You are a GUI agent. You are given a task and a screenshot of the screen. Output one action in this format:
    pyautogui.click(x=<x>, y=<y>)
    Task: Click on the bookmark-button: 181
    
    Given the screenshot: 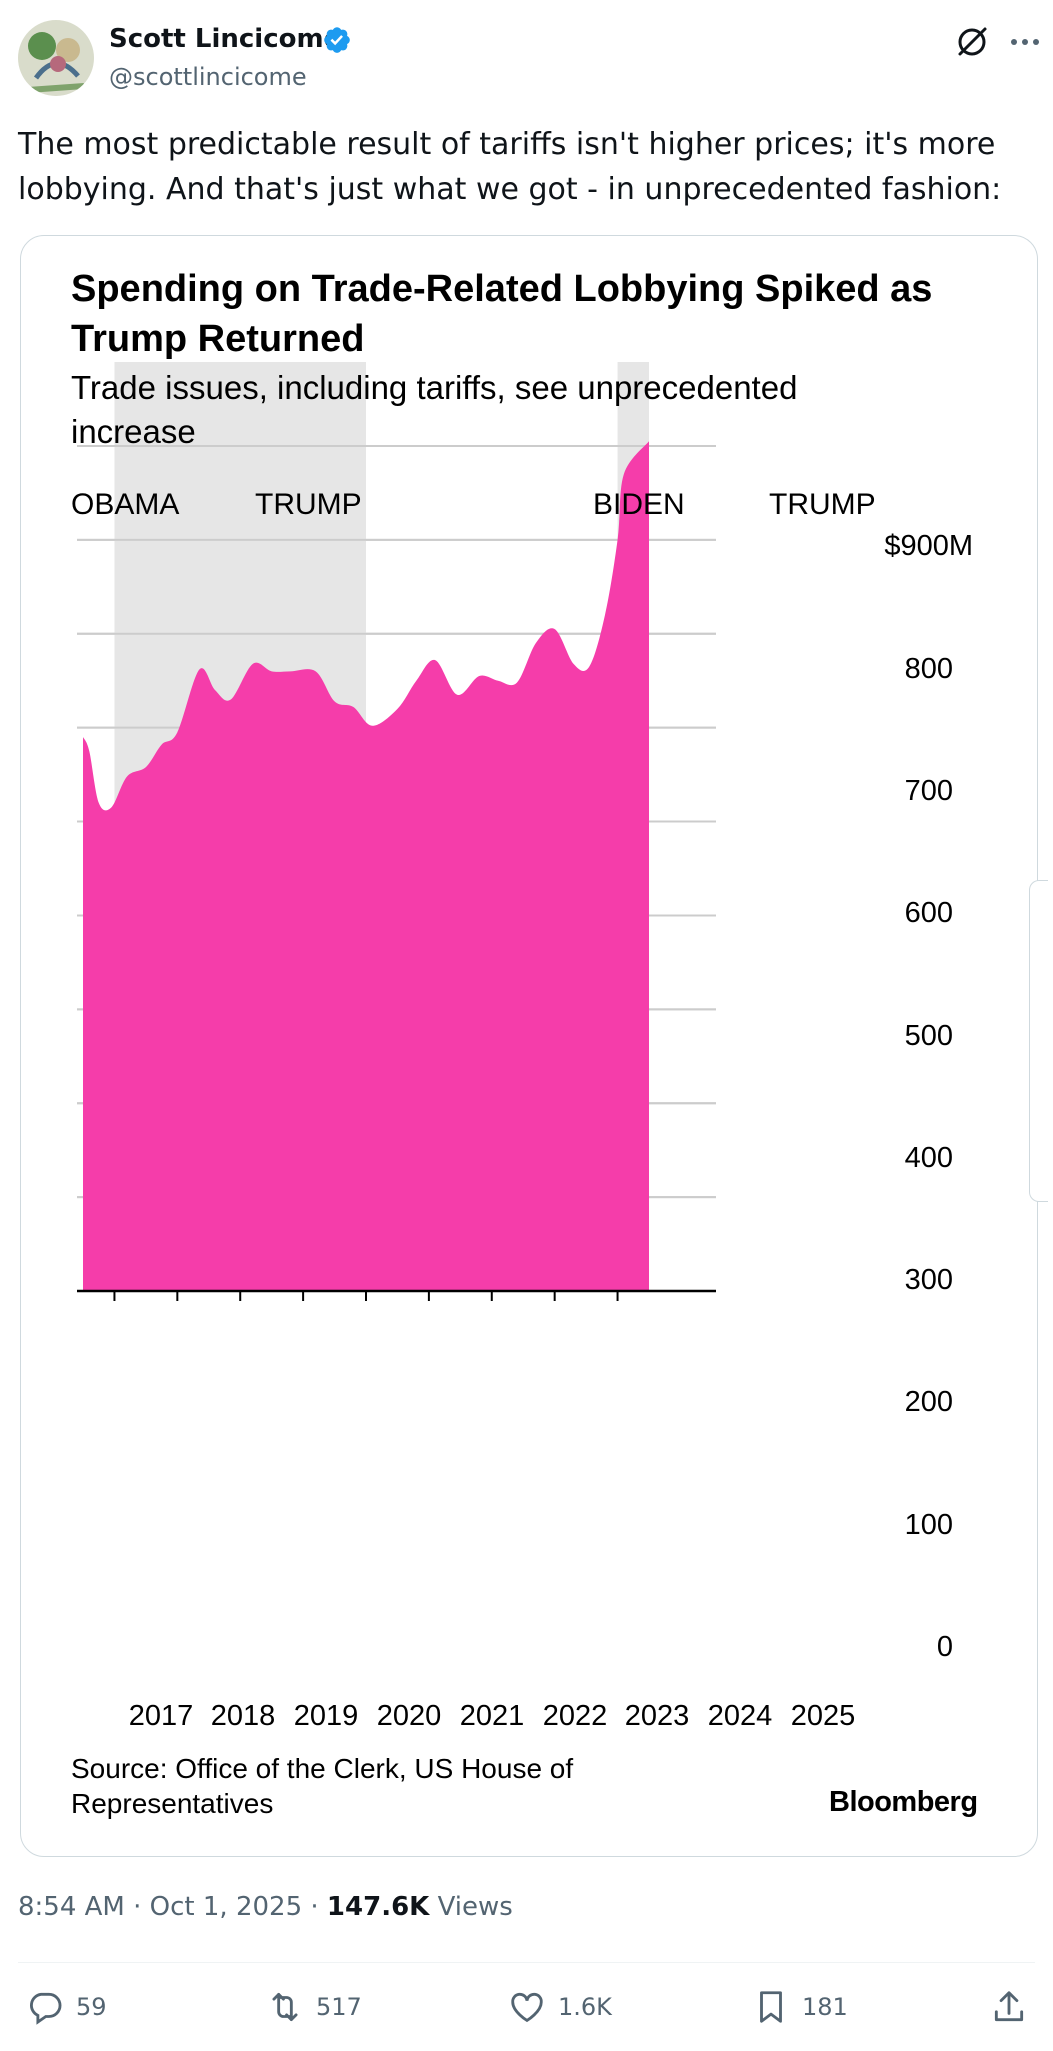 What is the action you would take?
    pyautogui.click(x=800, y=2007)
    